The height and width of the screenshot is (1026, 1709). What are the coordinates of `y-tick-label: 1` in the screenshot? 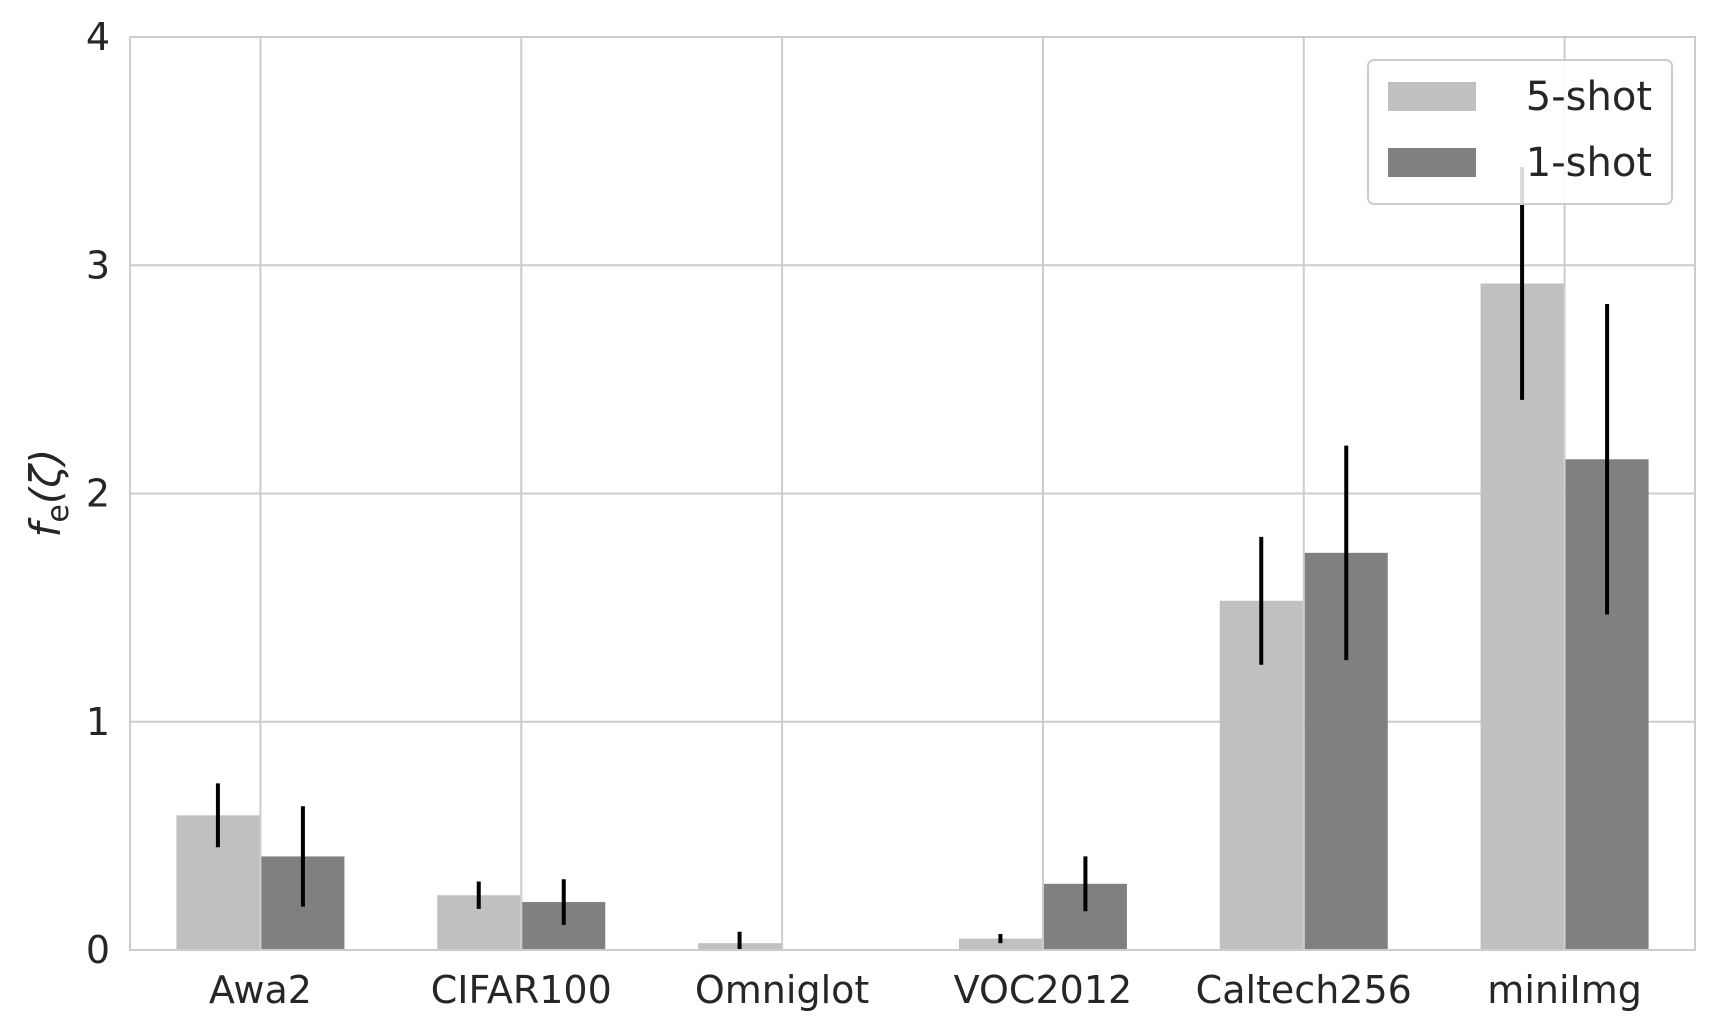 It's located at (98, 722).